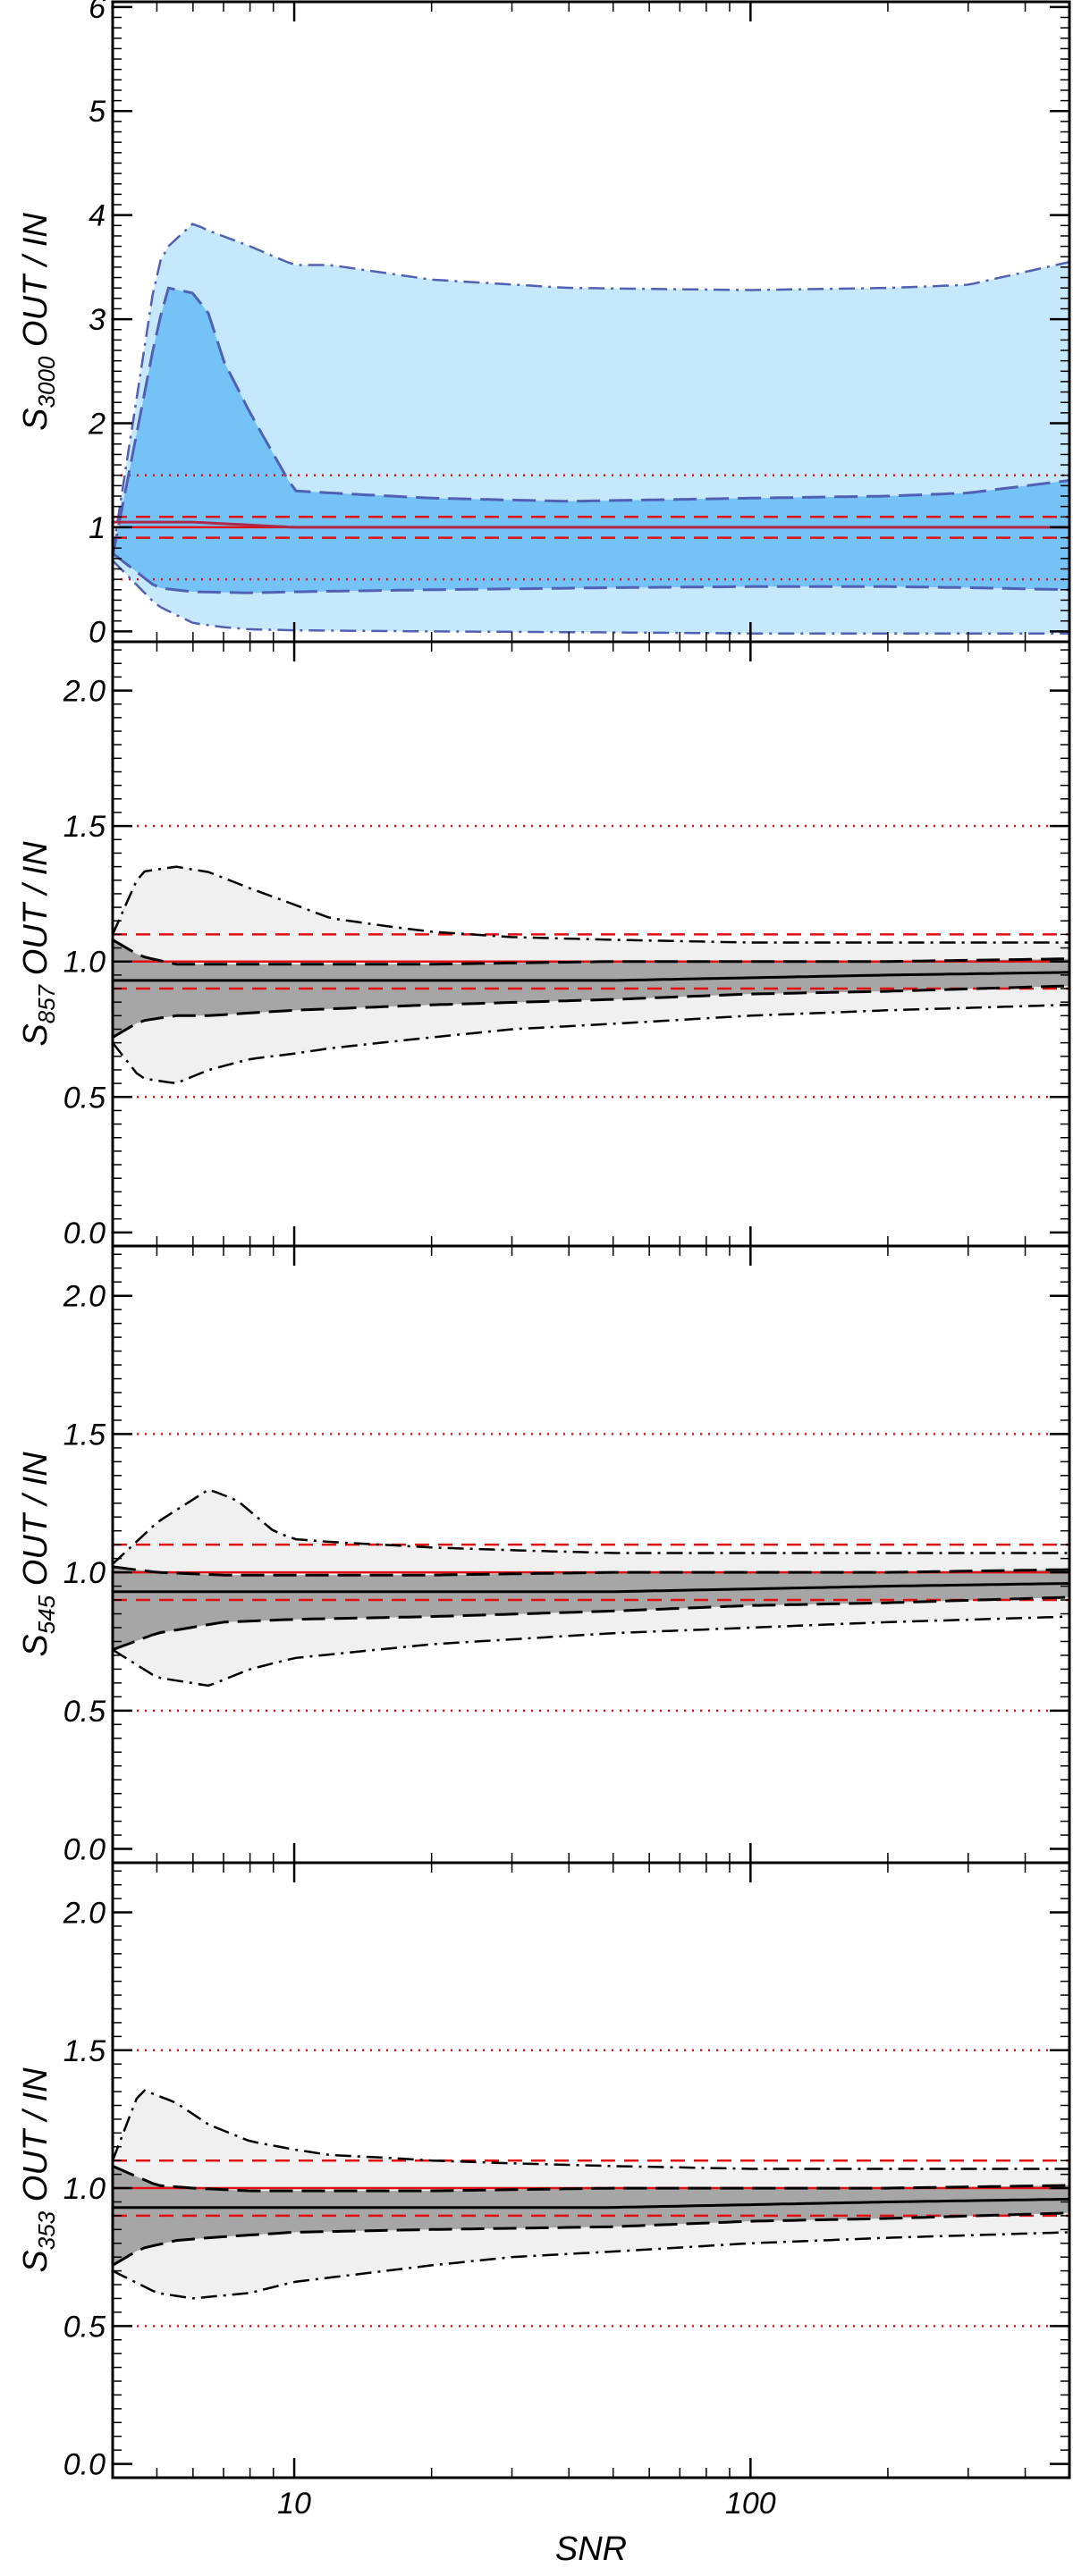  What do you see at coordinates (97, 632) in the screenshot?
I see `y-tick-label: 0` at bounding box center [97, 632].